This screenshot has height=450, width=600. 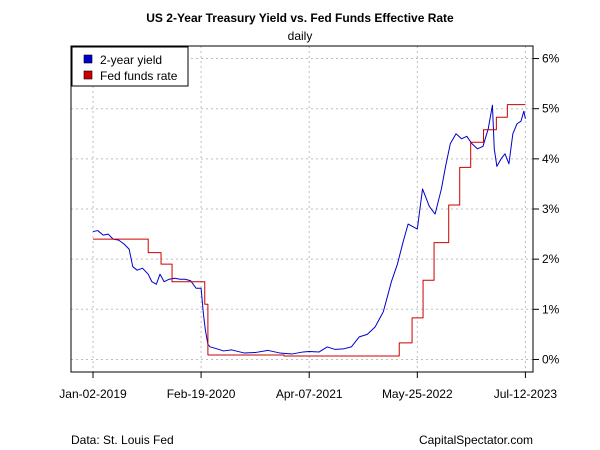 I want to click on legend-box, so click(x=130, y=66).